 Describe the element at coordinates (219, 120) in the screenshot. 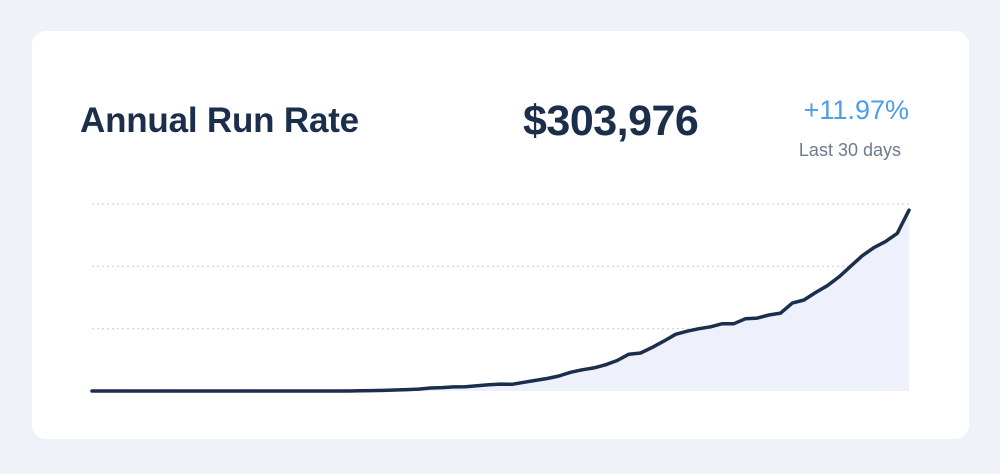

I see `card-title: Annual Run Rate` at that location.